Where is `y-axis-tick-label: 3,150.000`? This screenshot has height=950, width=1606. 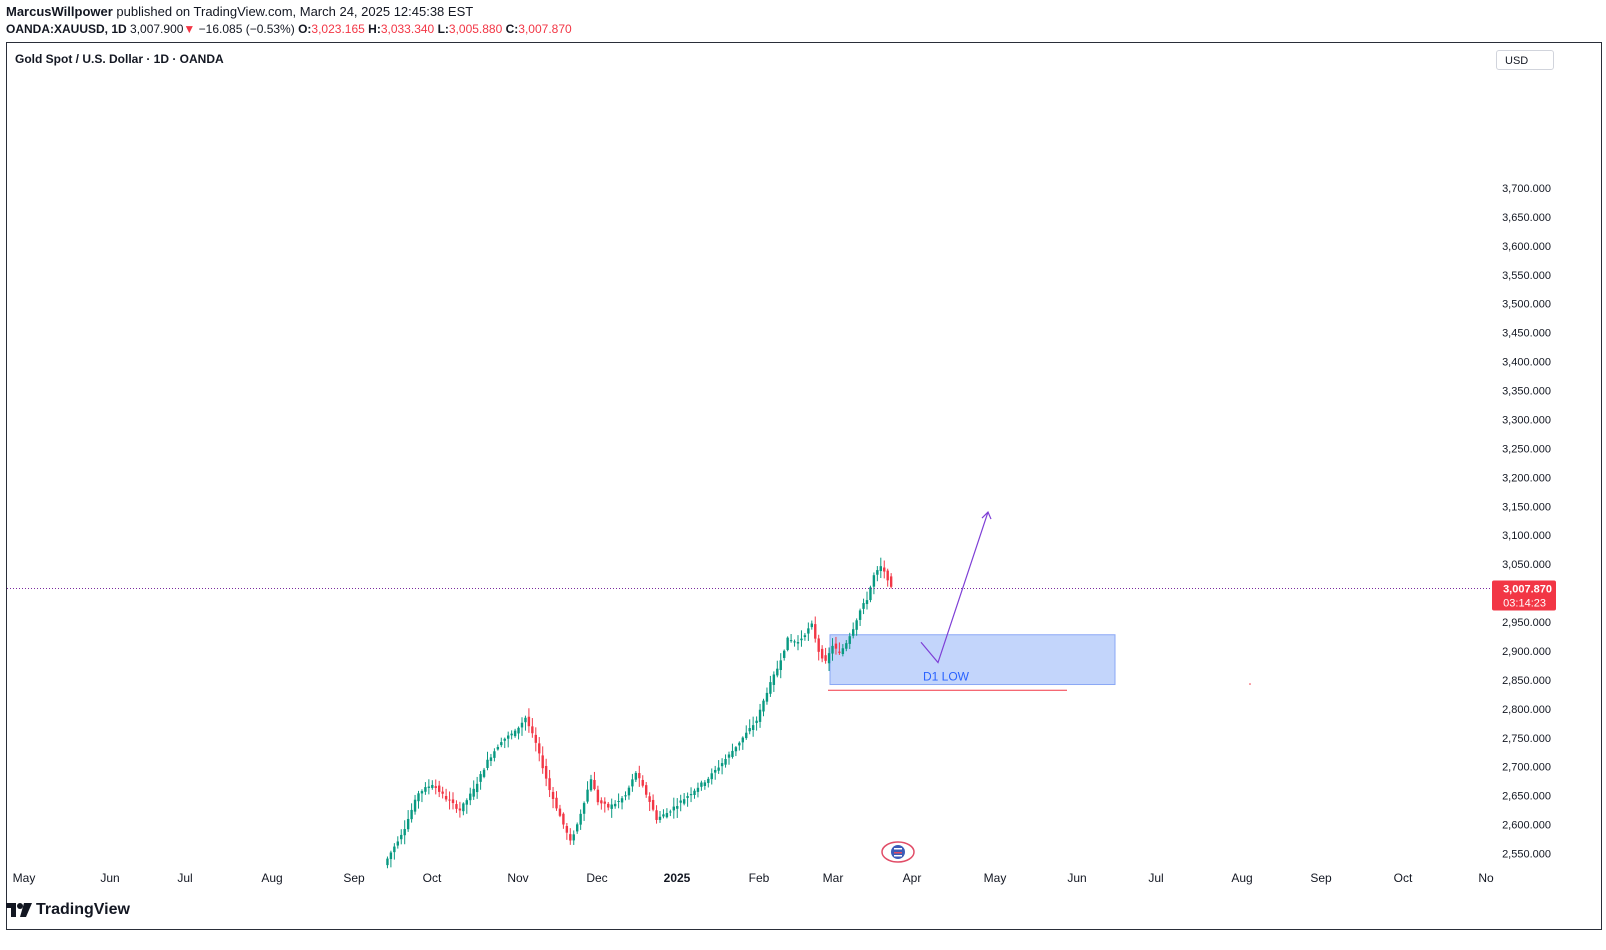
y-axis-tick-label: 3,150.000 is located at coordinates (1526, 507).